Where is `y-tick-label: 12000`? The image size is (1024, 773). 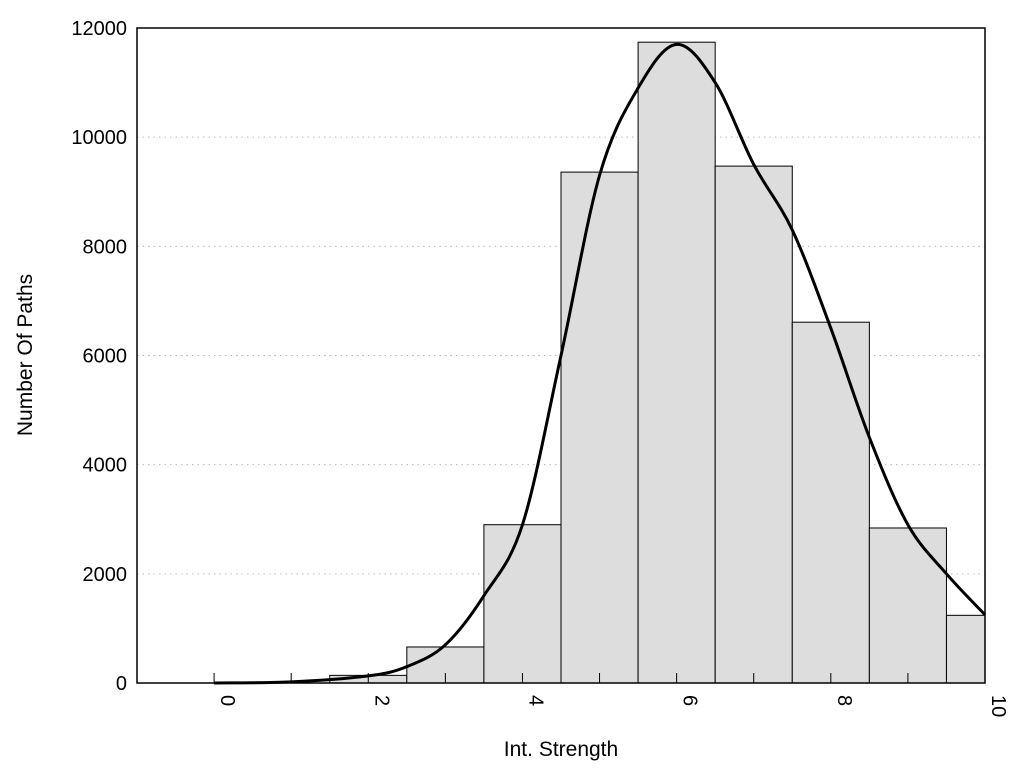
y-tick-label: 12000 is located at coordinates (99, 29).